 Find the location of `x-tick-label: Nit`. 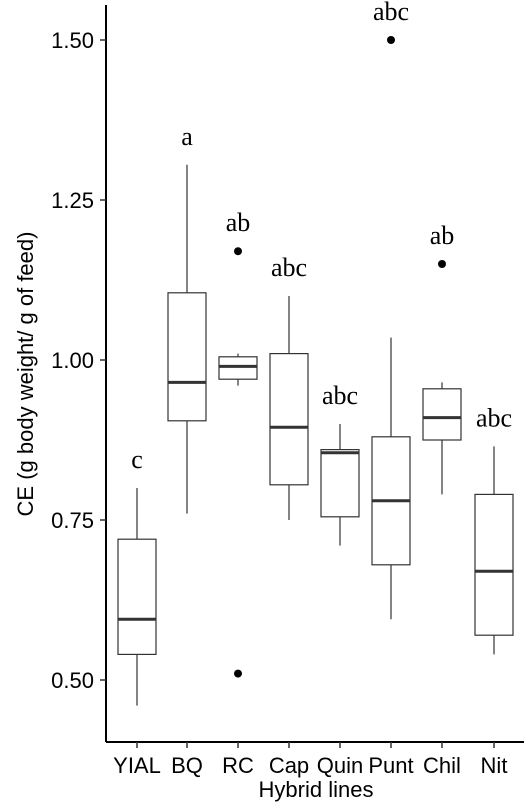

x-tick-label: Nit is located at coordinates (494, 765).